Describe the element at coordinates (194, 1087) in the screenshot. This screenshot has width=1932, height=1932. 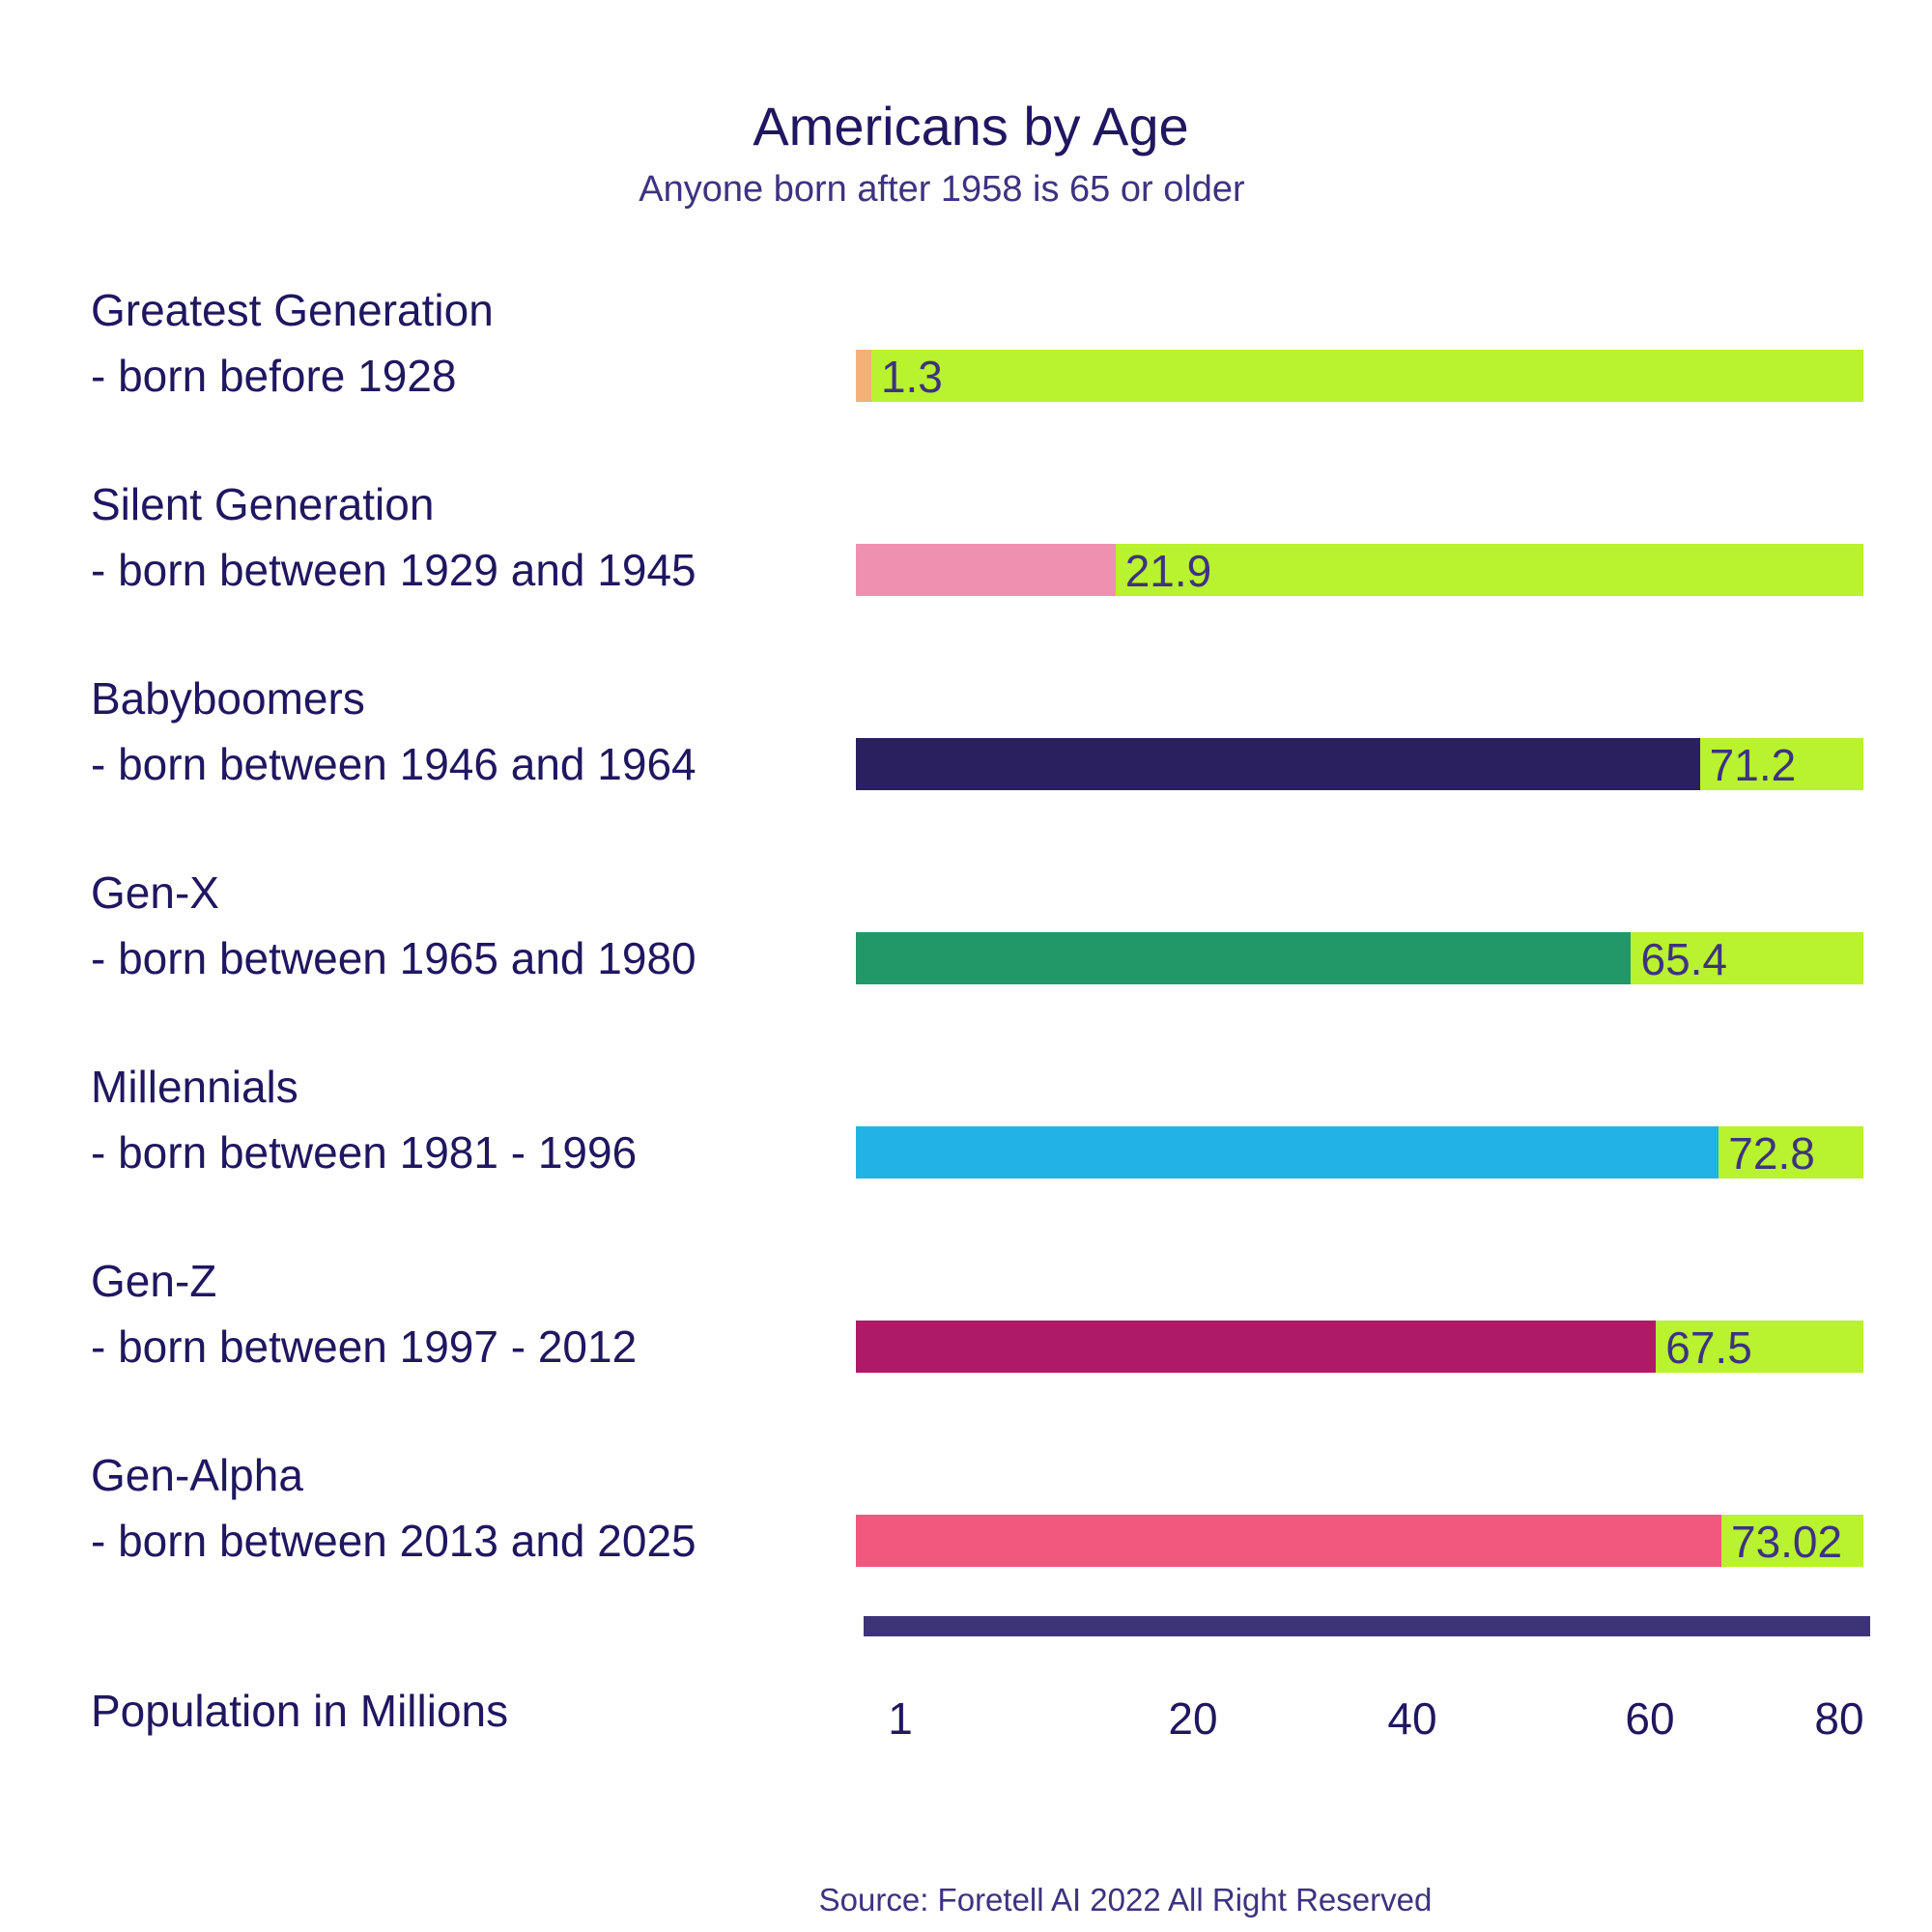
I see `category-name: Millennials` at that location.